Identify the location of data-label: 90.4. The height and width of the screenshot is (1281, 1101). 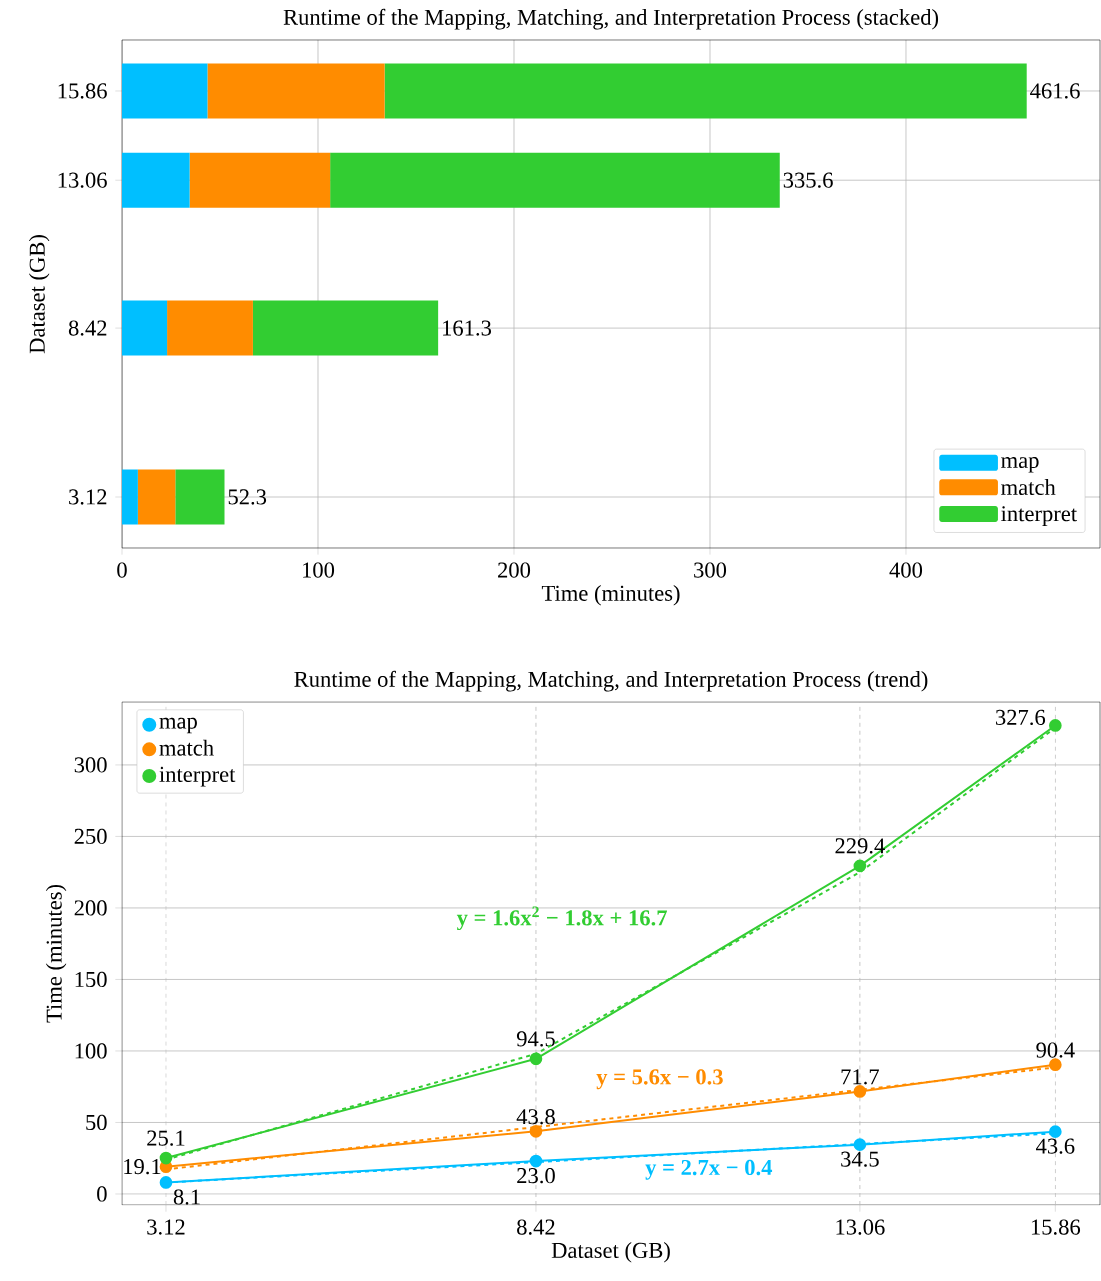
(1055, 1050).